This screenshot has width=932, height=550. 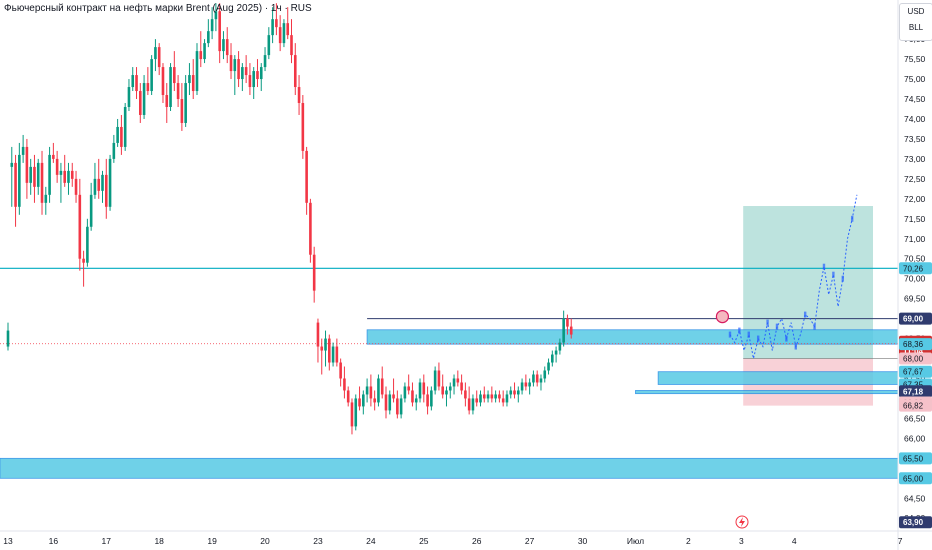 I want to click on projection-path, so click(x=793, y=276).